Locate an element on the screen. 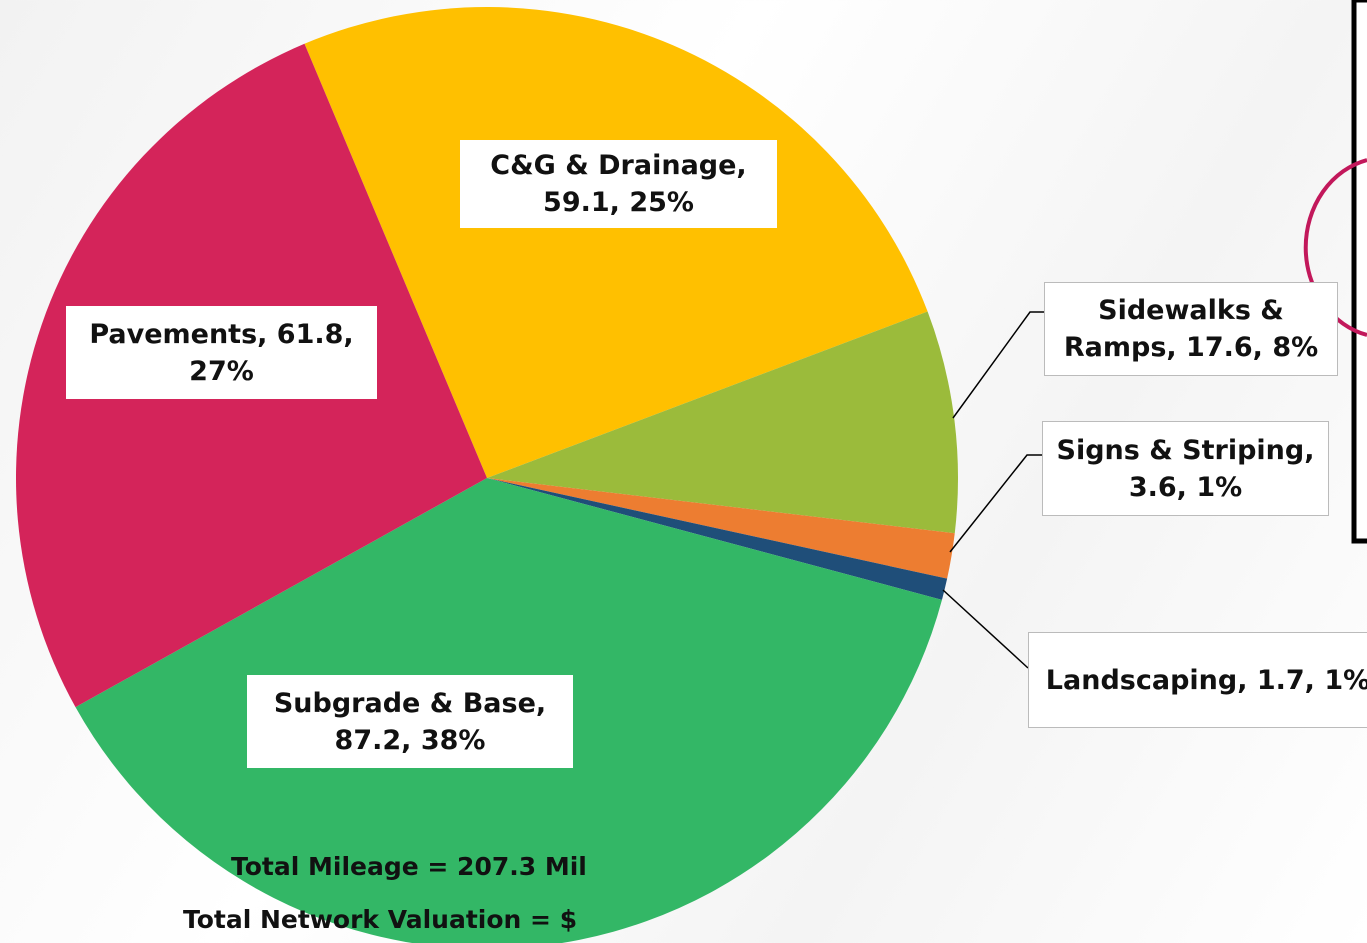 Image resolution: width=1367 pixels, height=943 pixels. annotation: Total Mileage = 207.3 Mil is located at coordinates (409, 866).